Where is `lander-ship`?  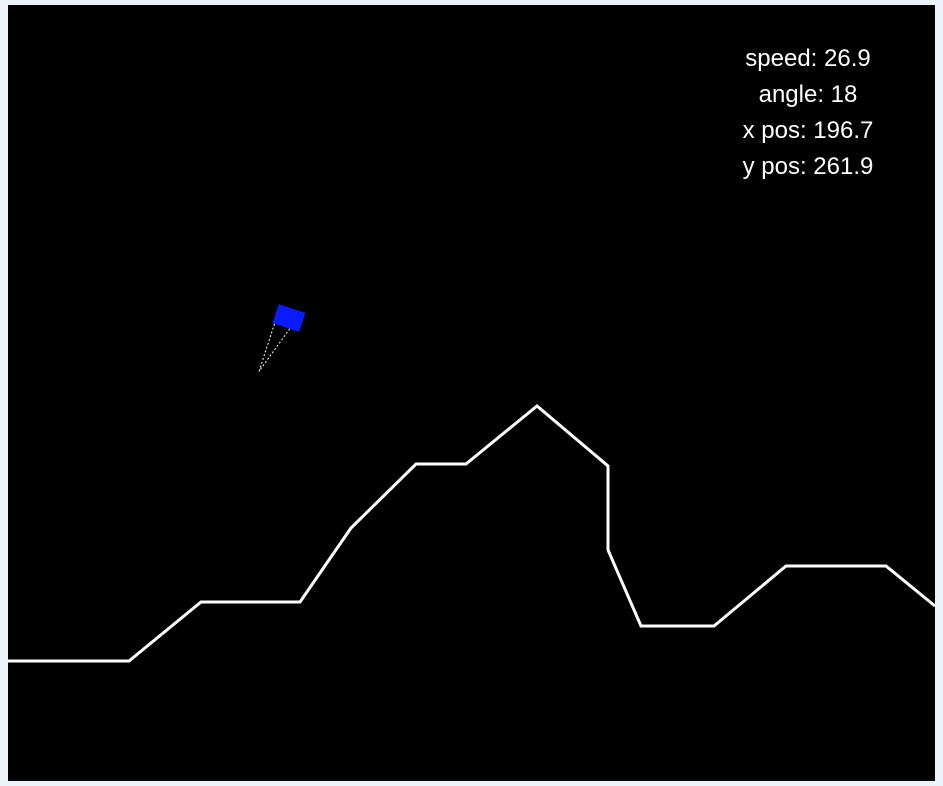 lander-ship is located at coordinates (282, 338).